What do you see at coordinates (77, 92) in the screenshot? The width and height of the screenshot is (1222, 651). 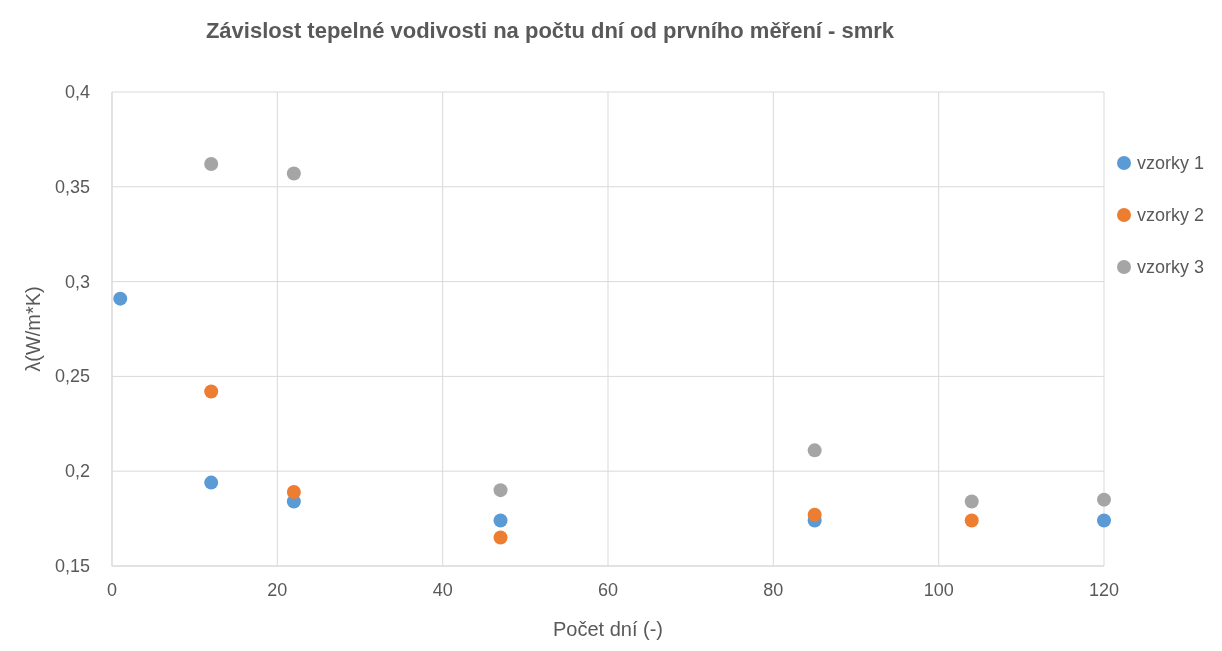 I see `y-tick-label: 0,4` at bounding box center [77, 92].